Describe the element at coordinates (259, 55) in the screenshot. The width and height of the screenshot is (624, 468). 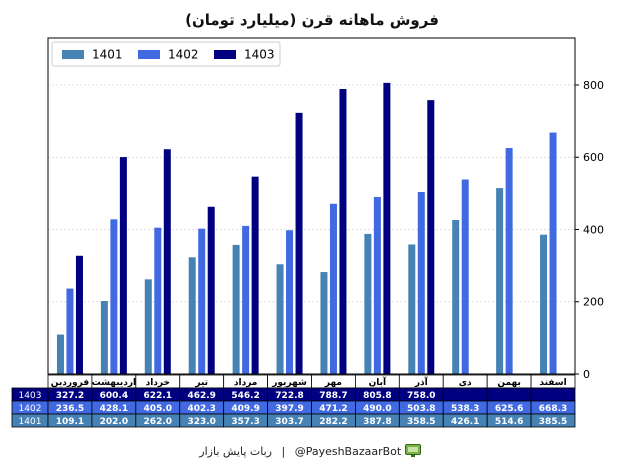
I see `legend-label-1403: 1403` at that location.